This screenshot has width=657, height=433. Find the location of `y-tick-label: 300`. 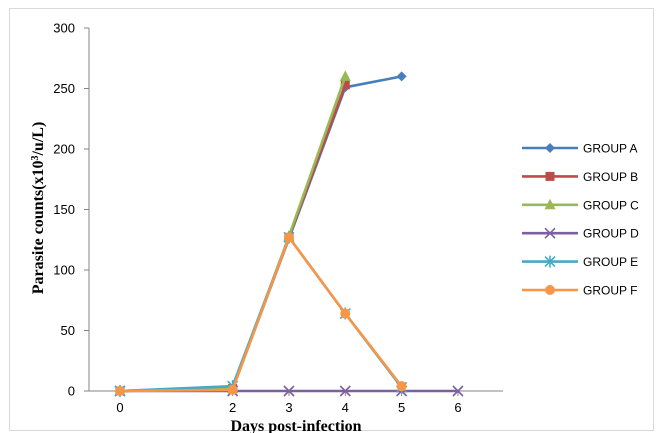

y-tick-label: 300 is located at coordinates (64, 28).